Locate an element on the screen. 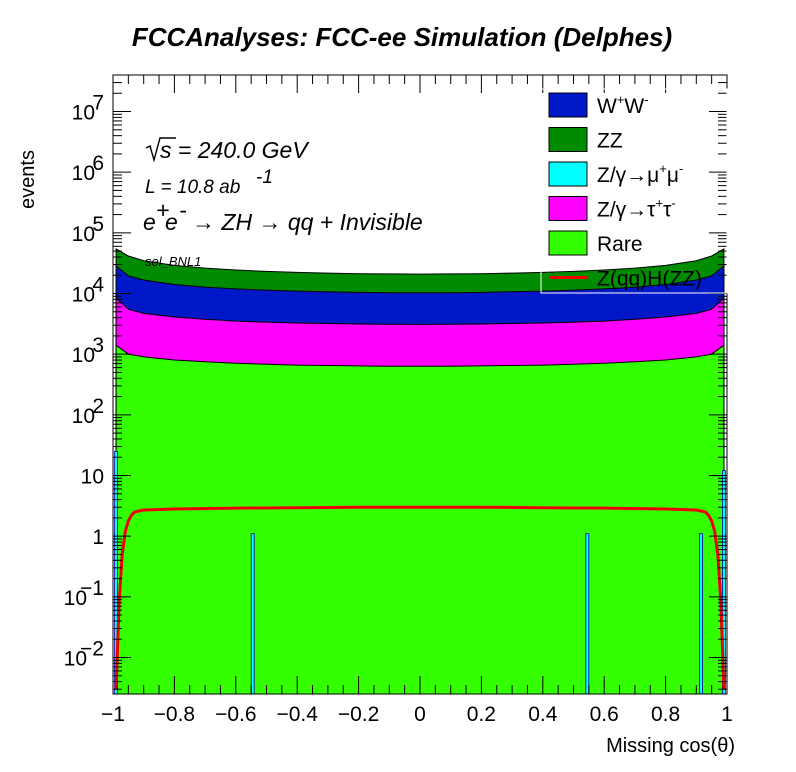 This screenshot has height=772, width=796. annotation-process: e + e - → ZH → qq + Invisible is located at coordinates (283, 216).